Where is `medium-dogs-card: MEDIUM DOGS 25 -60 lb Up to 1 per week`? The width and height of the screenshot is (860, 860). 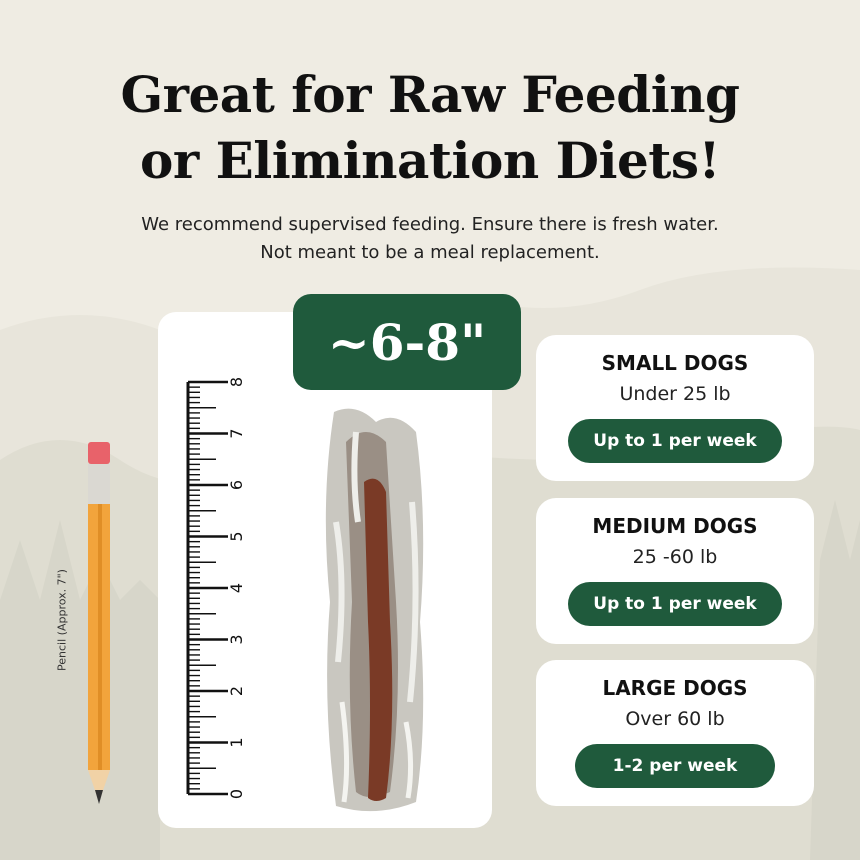
medium-dogs-card: MEDIUM DOGS 25 -60 lb Up to 1 per week is located at coordinates (675, 571).